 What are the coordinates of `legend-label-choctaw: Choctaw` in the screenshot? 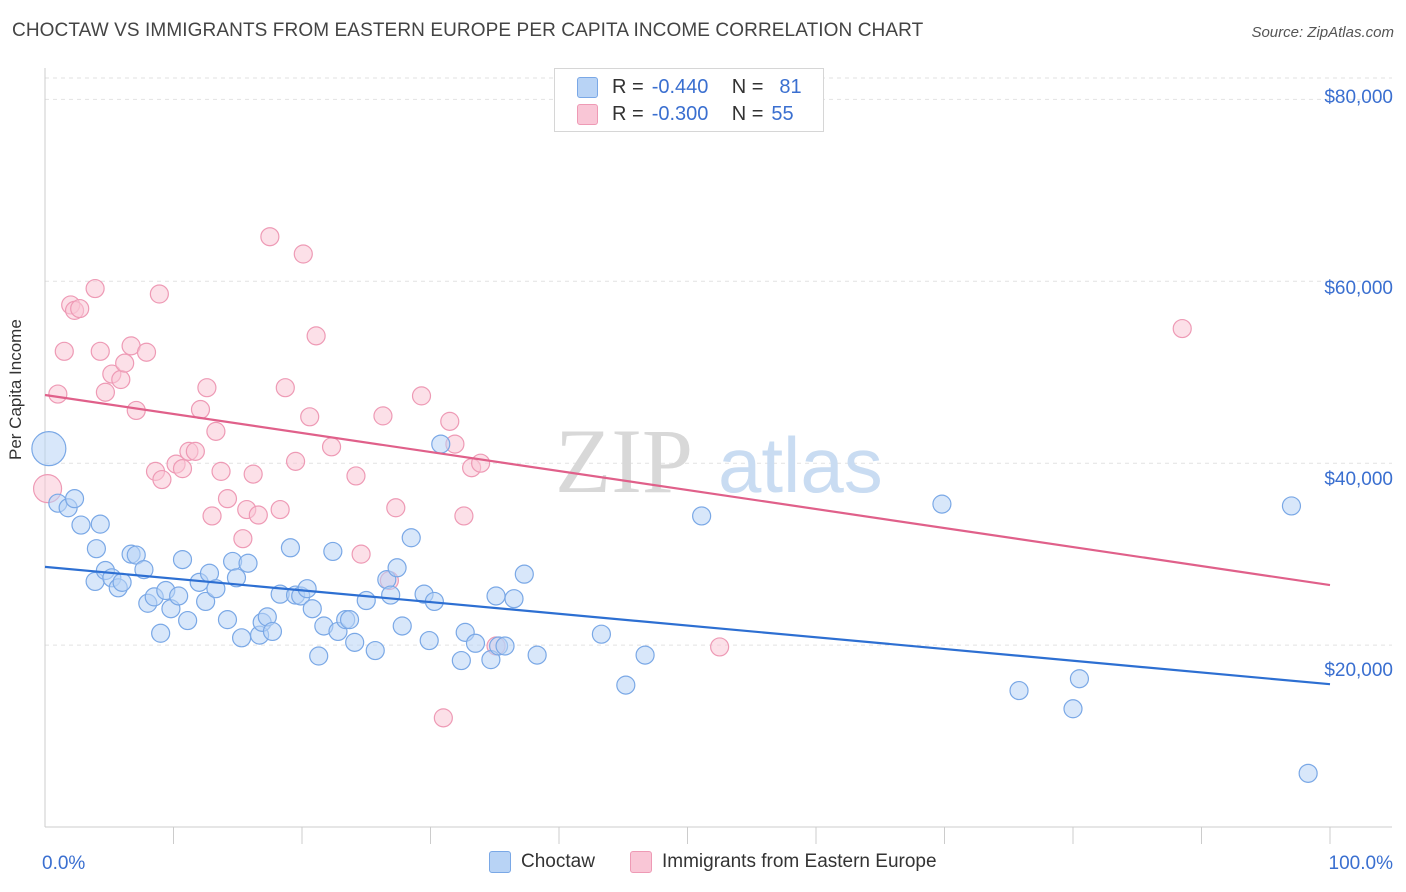 It's located at (558, 861).